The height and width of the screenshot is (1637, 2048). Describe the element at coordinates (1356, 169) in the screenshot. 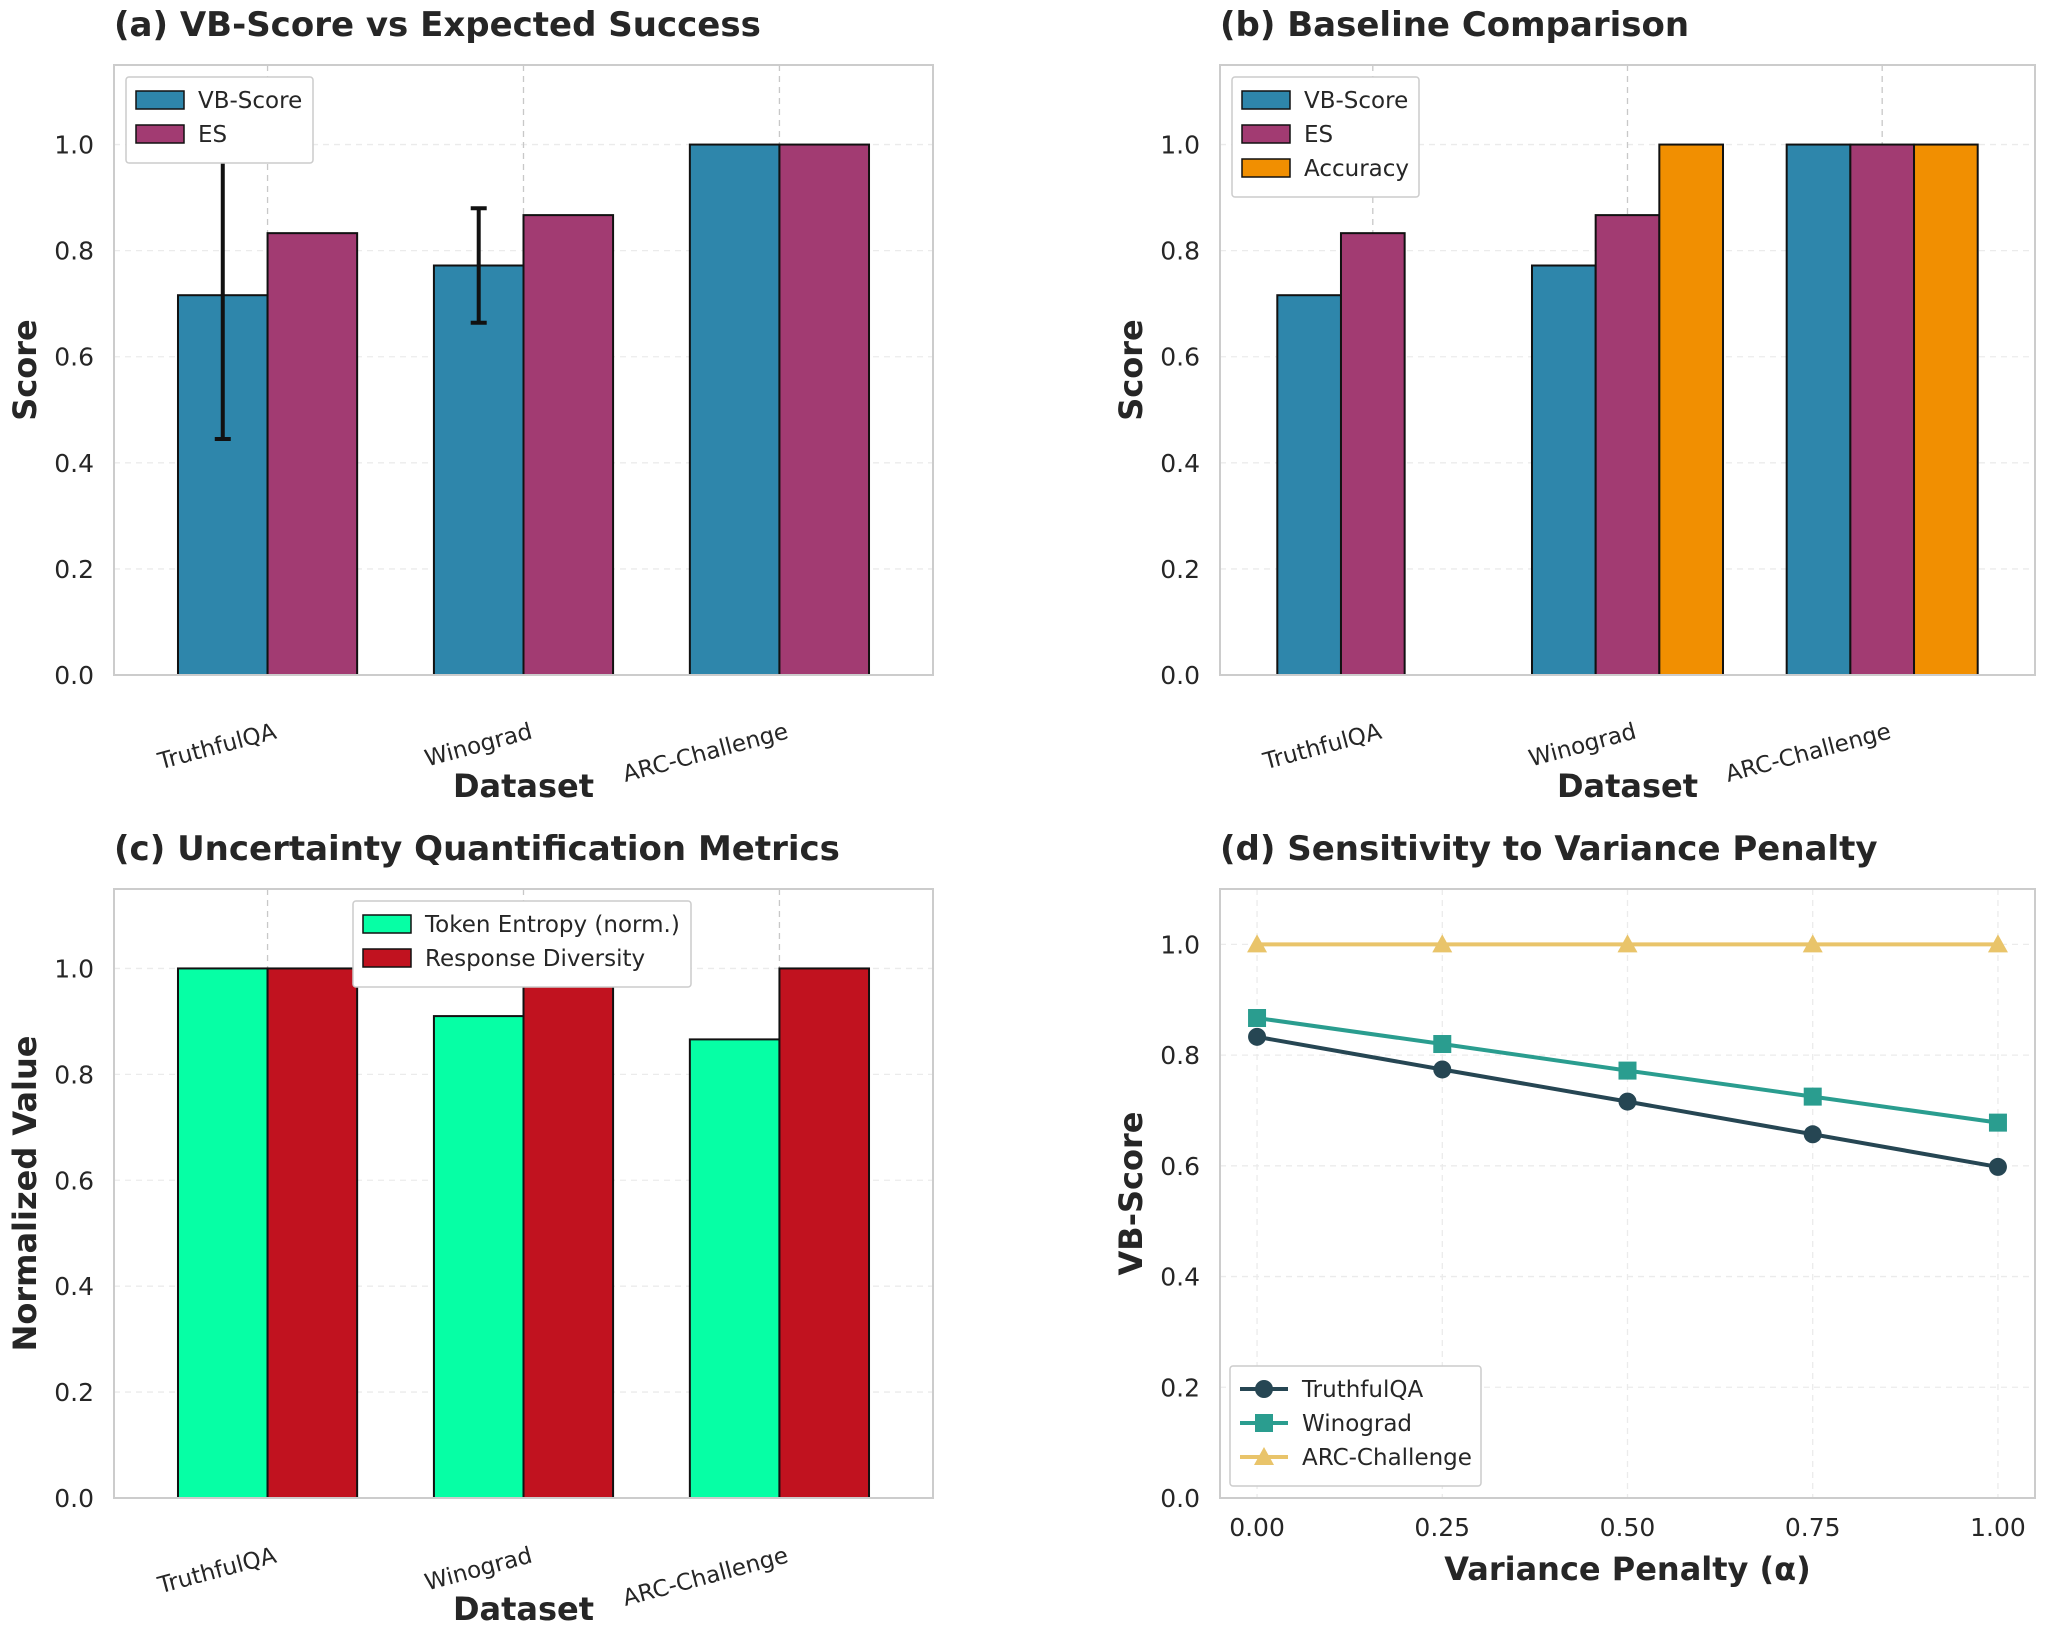

I see `legend-label: Accuracy` at that location.